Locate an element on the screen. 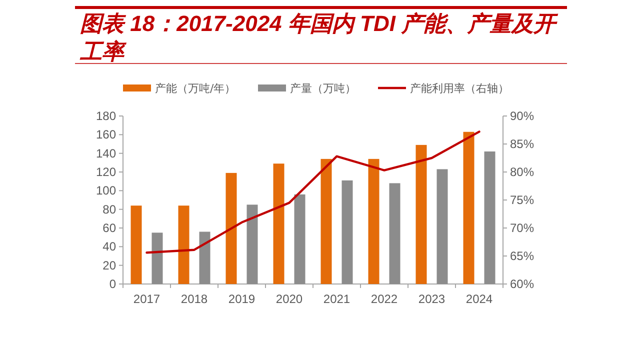  x-tick-label: 2023 is located at coordinates (432, 299).